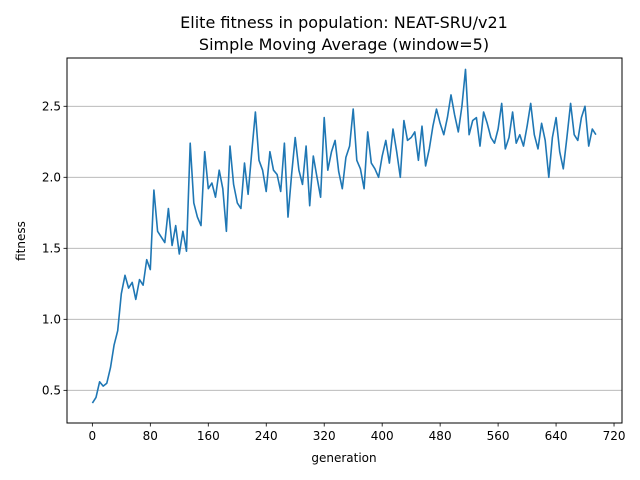  What do you see at coordinates (343, 458) in the screenshot?
I see `x-axis-label: generation` at bounding box center [343, 458].